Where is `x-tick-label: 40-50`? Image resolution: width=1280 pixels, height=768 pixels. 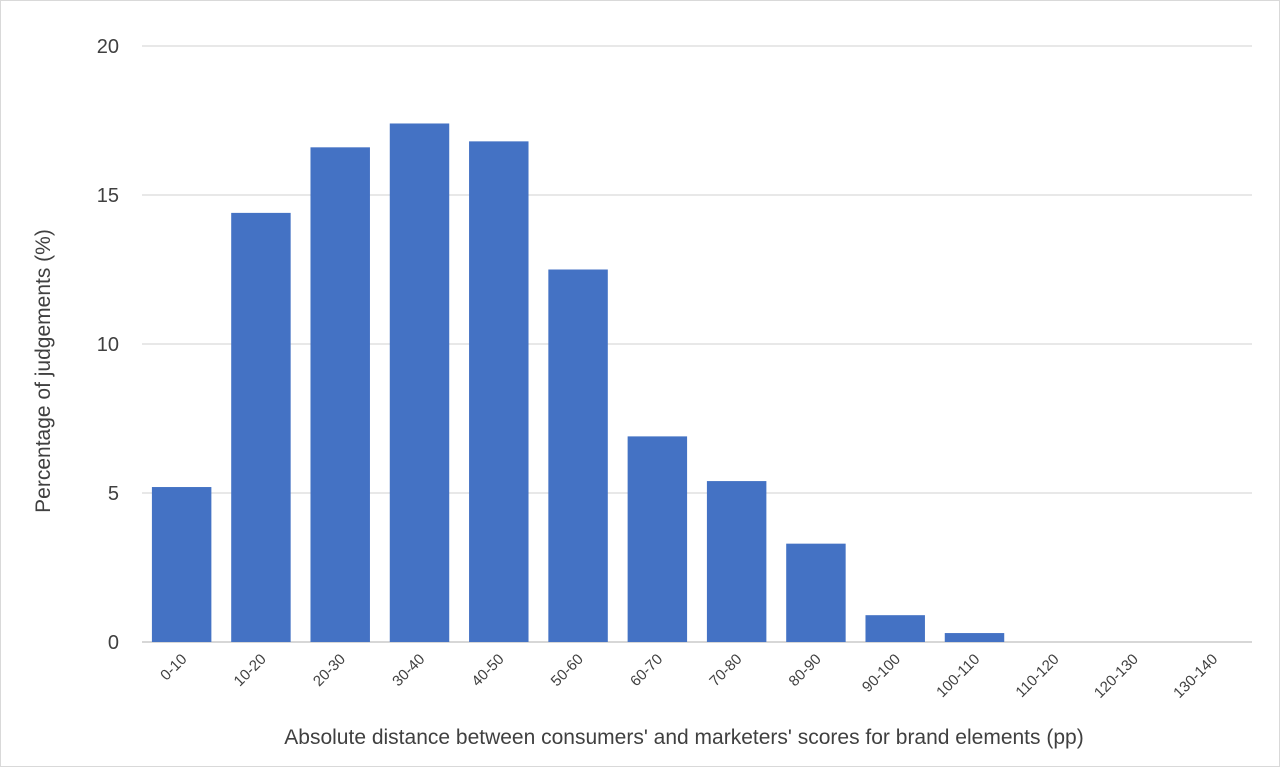
x-tick-label: 40-50 is located at coordinates (487, 670).